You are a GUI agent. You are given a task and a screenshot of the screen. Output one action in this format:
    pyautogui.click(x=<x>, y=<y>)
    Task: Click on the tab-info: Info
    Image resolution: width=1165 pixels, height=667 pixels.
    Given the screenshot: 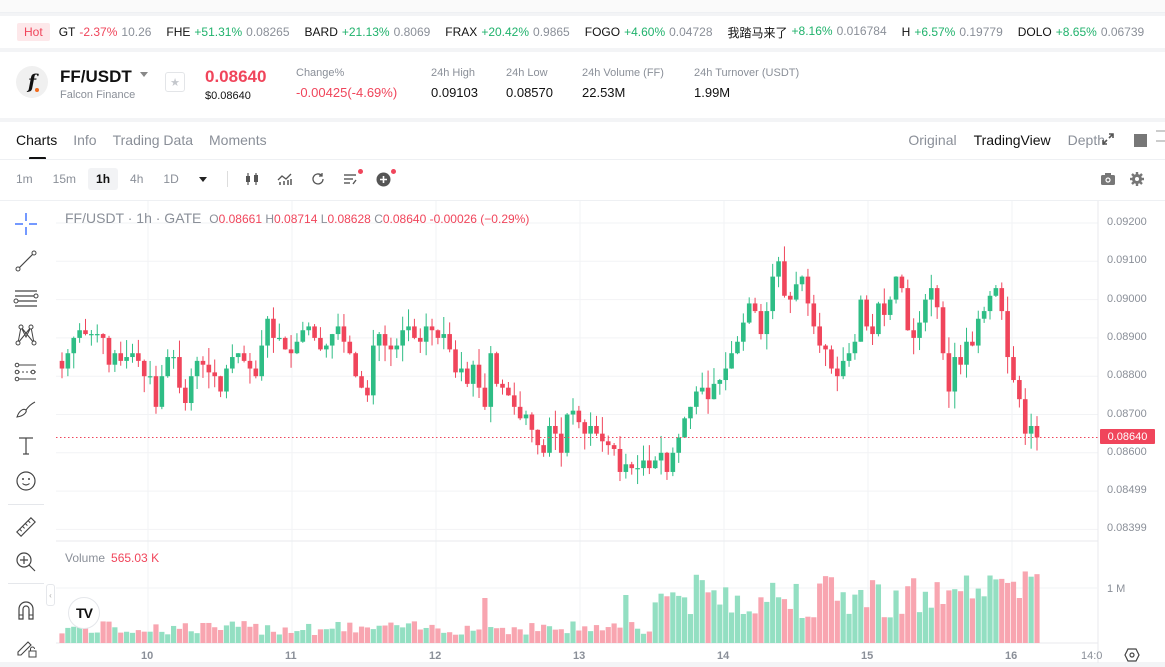 What is the action you would take?
    pyautogui.click(x=85, y=140)
    